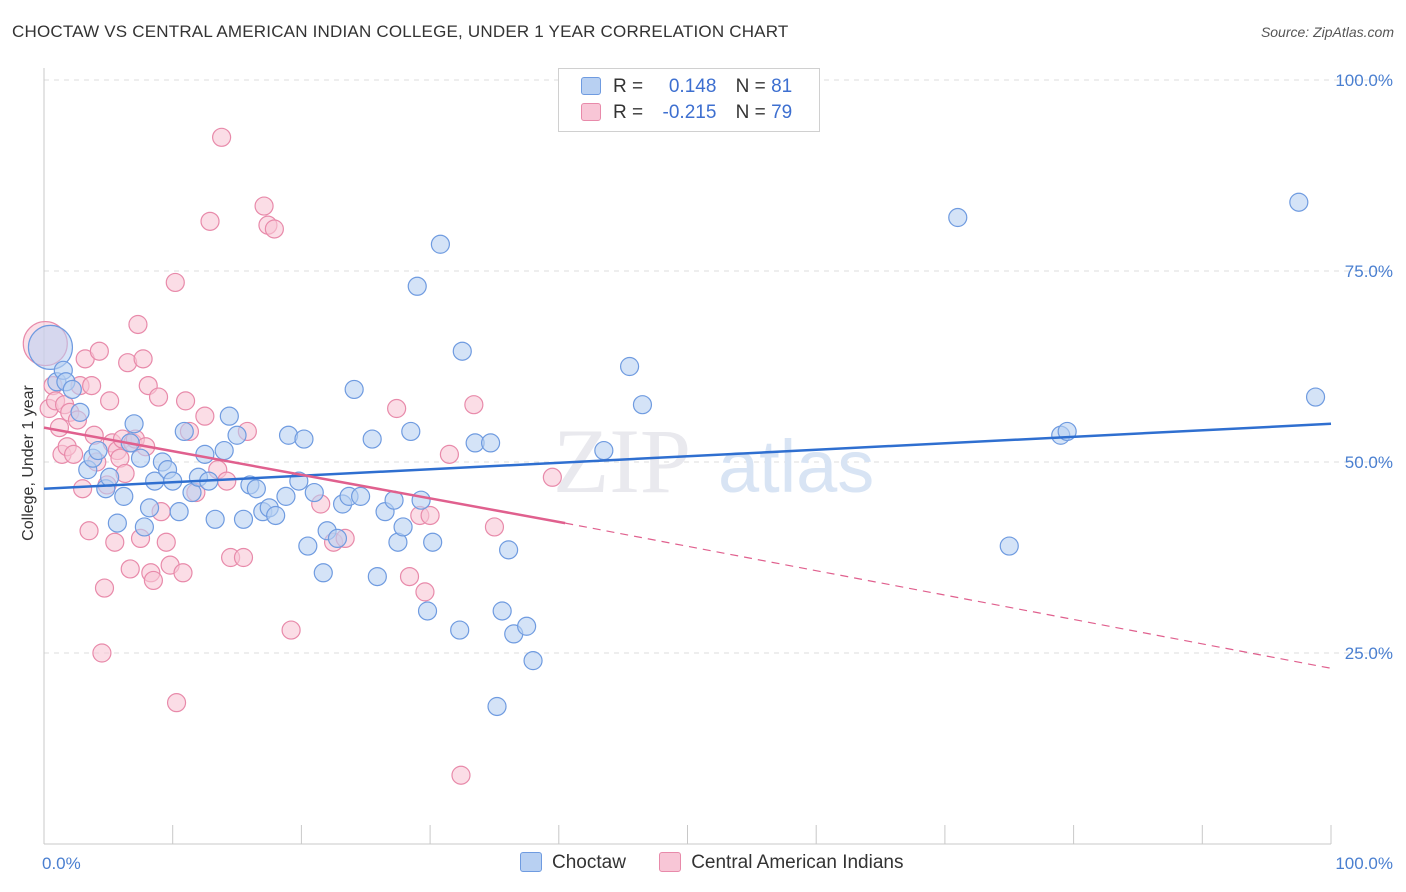 The width and height of the screenshot is (1406, 892). What do you see at coordinates (28, 463) in the screenshot?
I see `y-axis-label: College, Under 1 year` at bounding box center [28, 463].